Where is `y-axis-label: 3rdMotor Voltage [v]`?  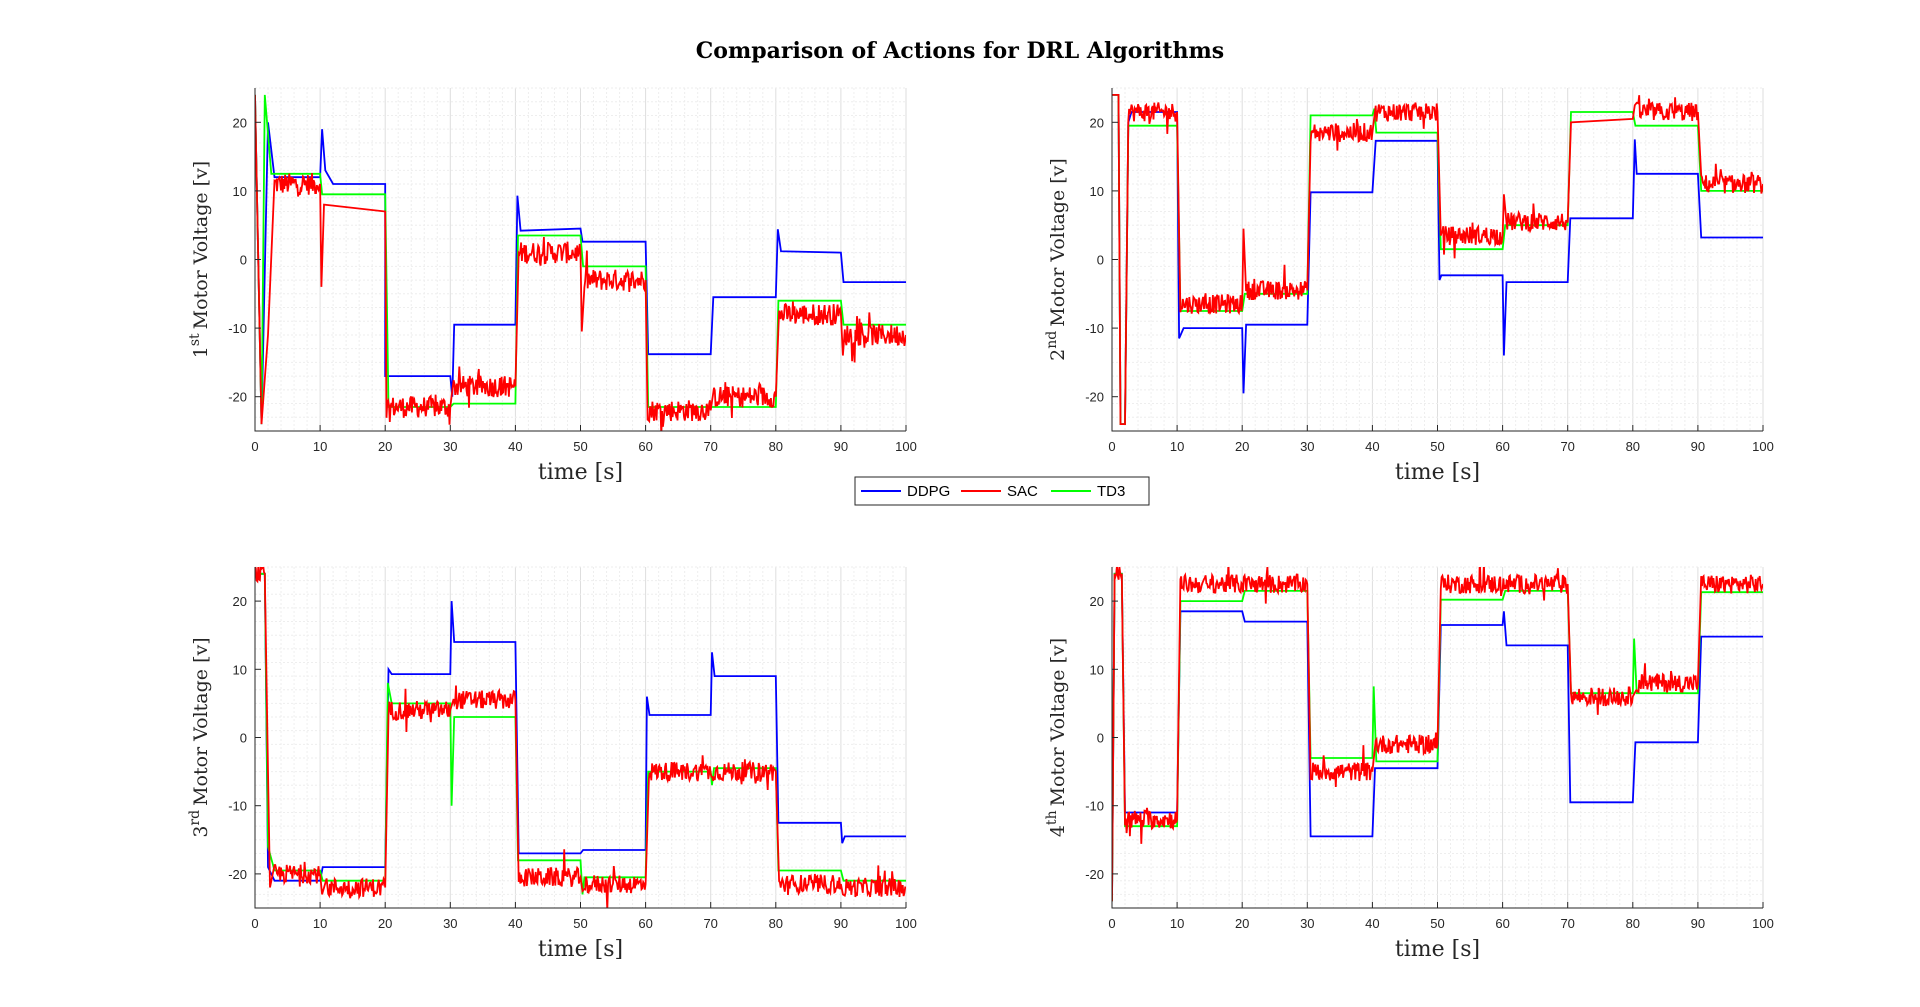 y-axis-label: 3rdMotor Voltage [v] is located at coordinates (199, 737).